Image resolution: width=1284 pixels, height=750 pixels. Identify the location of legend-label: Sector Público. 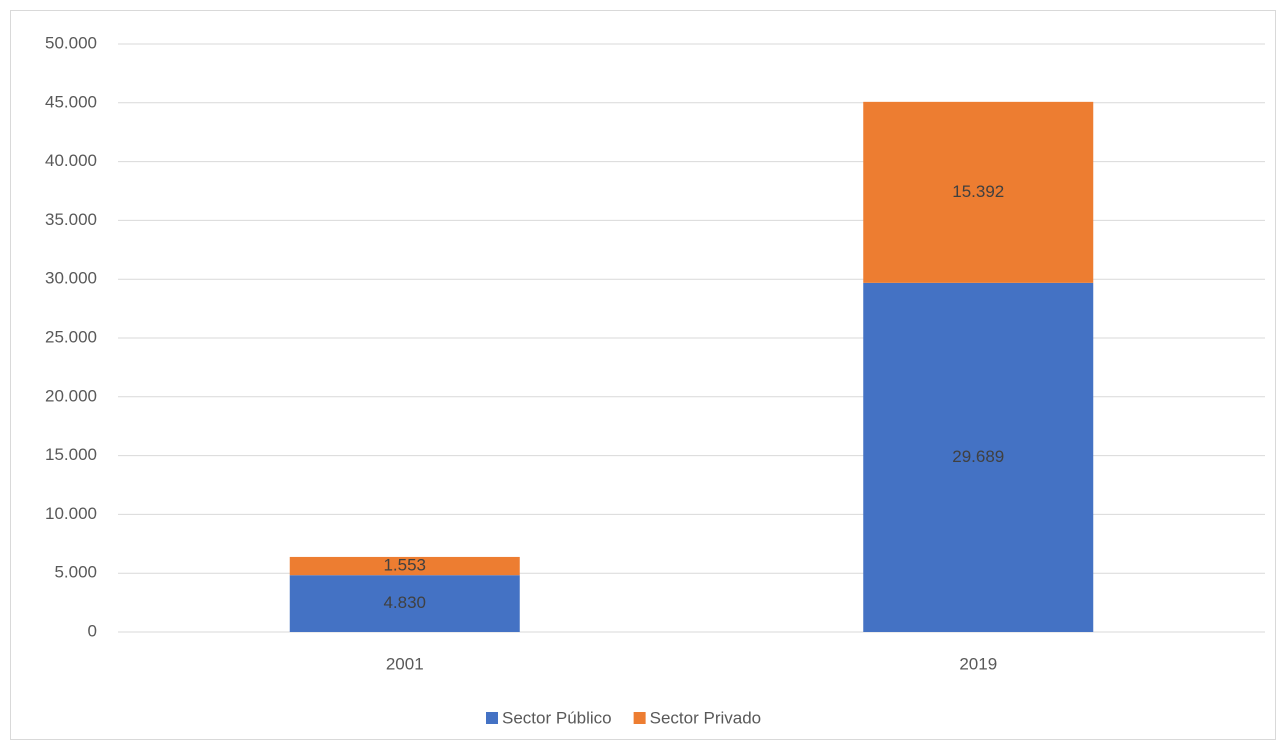
(557, 717).